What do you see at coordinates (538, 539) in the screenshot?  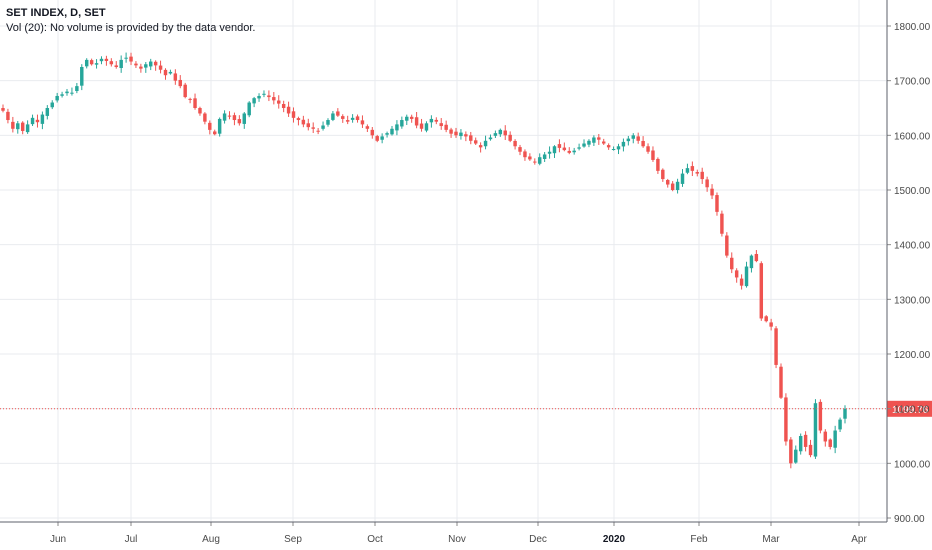 I see `x-tick-label: Dec` at bounding box center [538, 539].